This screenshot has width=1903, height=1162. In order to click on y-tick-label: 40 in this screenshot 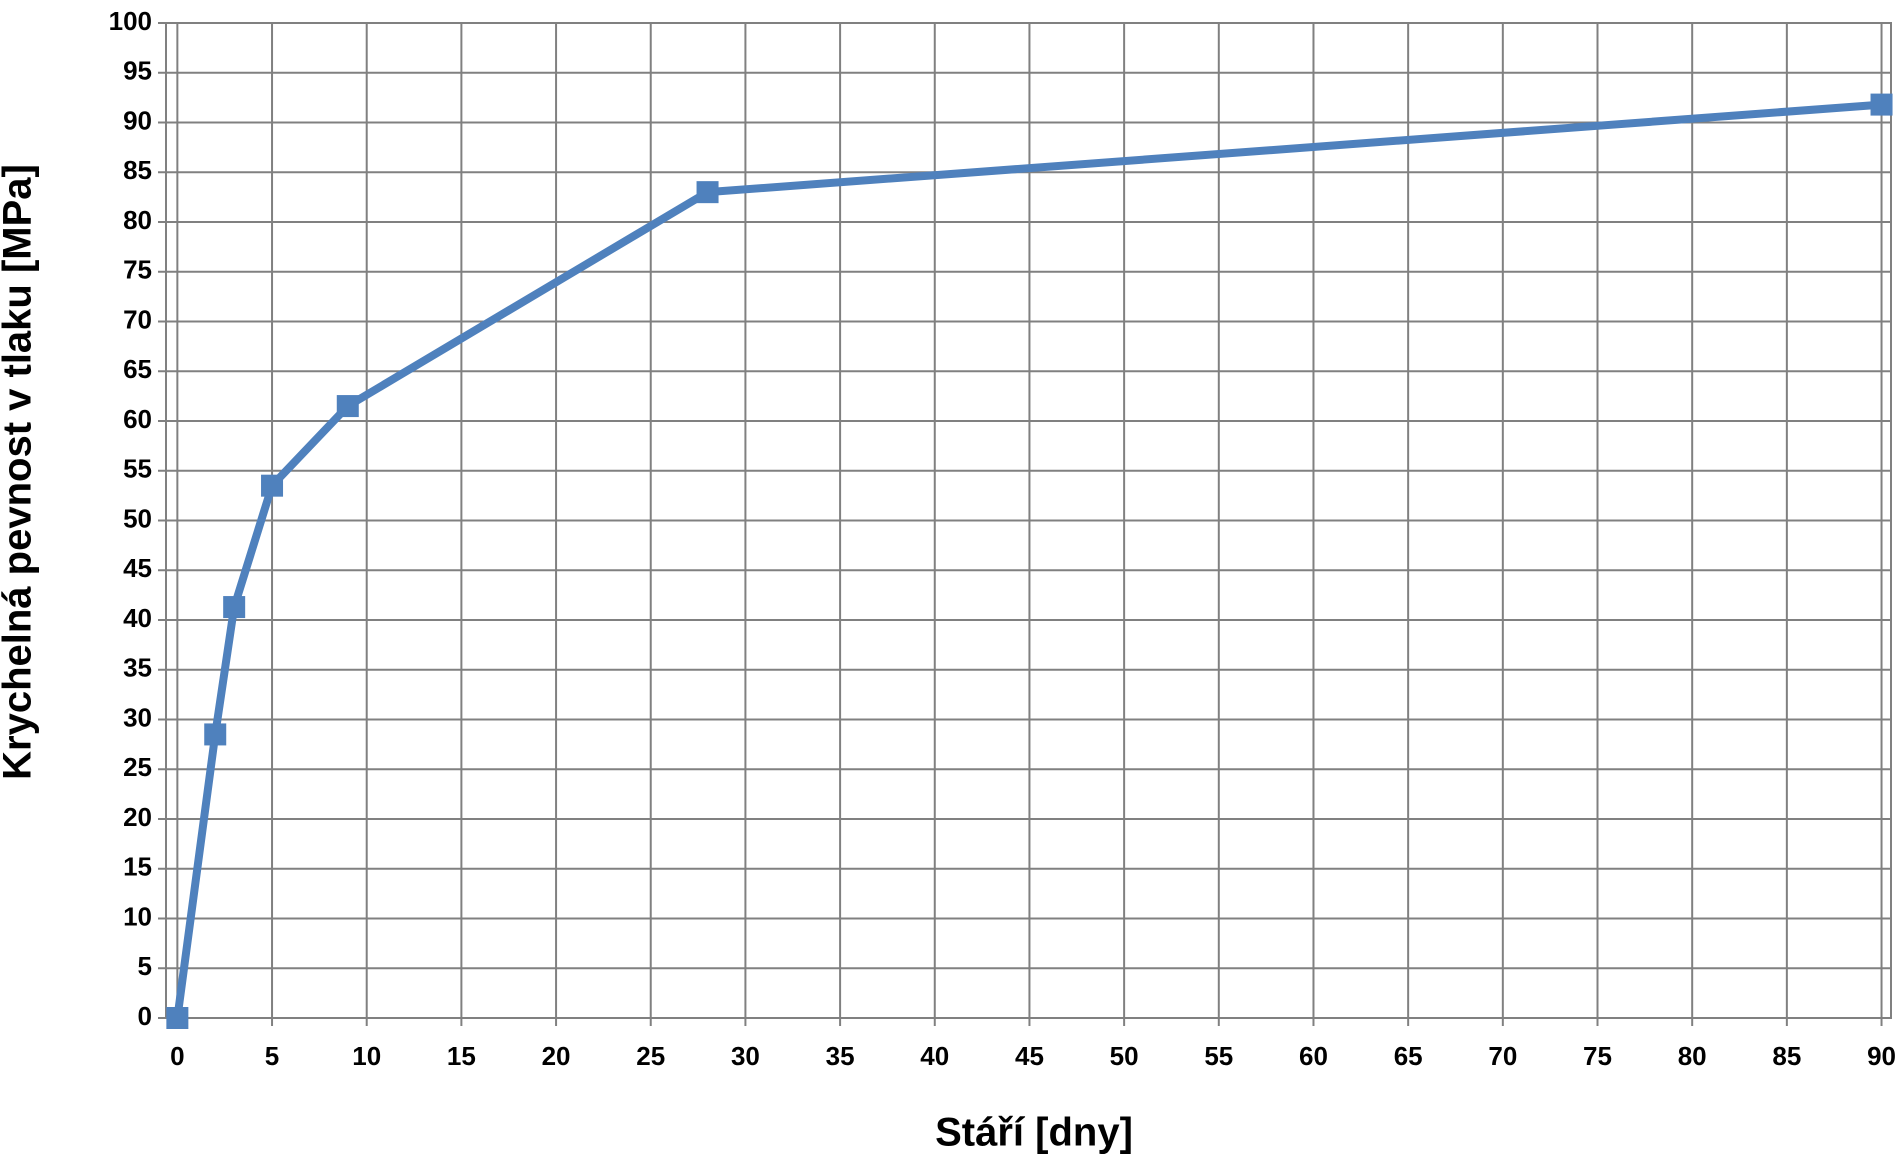, I will do `click(137, 618)`.